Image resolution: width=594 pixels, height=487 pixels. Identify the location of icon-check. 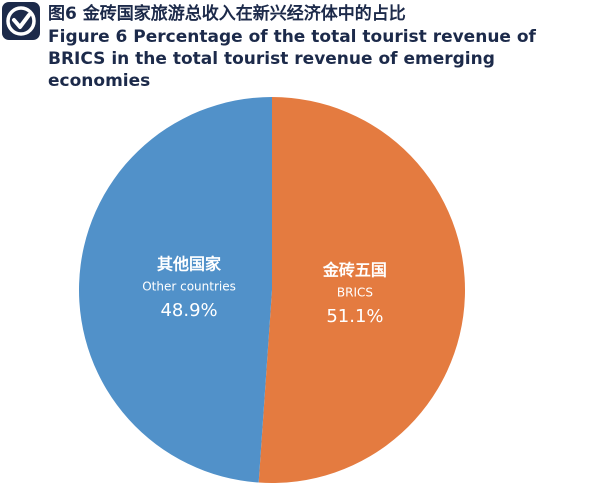
(21, 21).